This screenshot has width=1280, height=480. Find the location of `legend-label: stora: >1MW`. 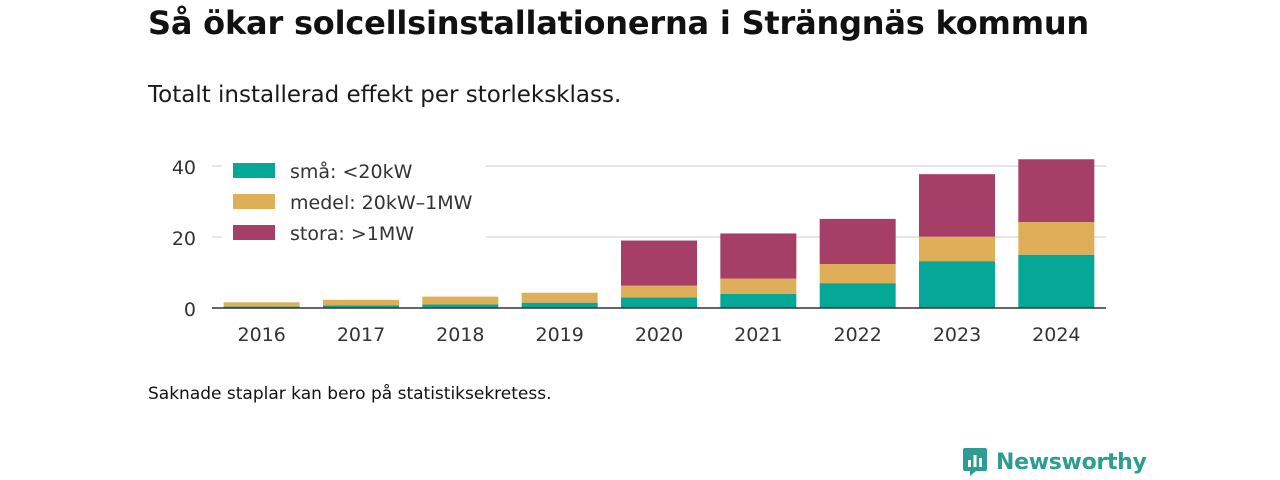

legend-label: stora: >1MW is located at coordinates (352, 234).